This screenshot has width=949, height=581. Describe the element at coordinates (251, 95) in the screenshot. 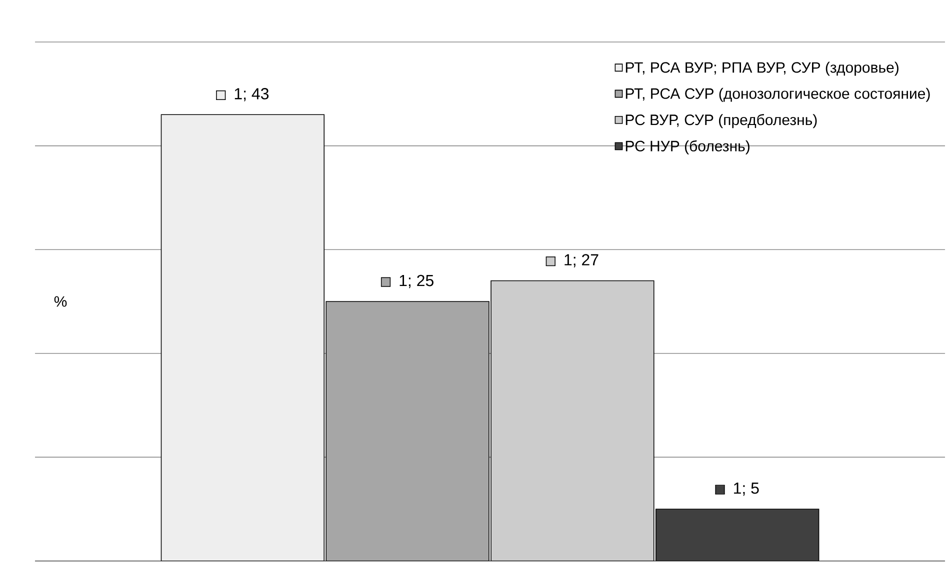

I see `data-label: 1; 43` at that location.